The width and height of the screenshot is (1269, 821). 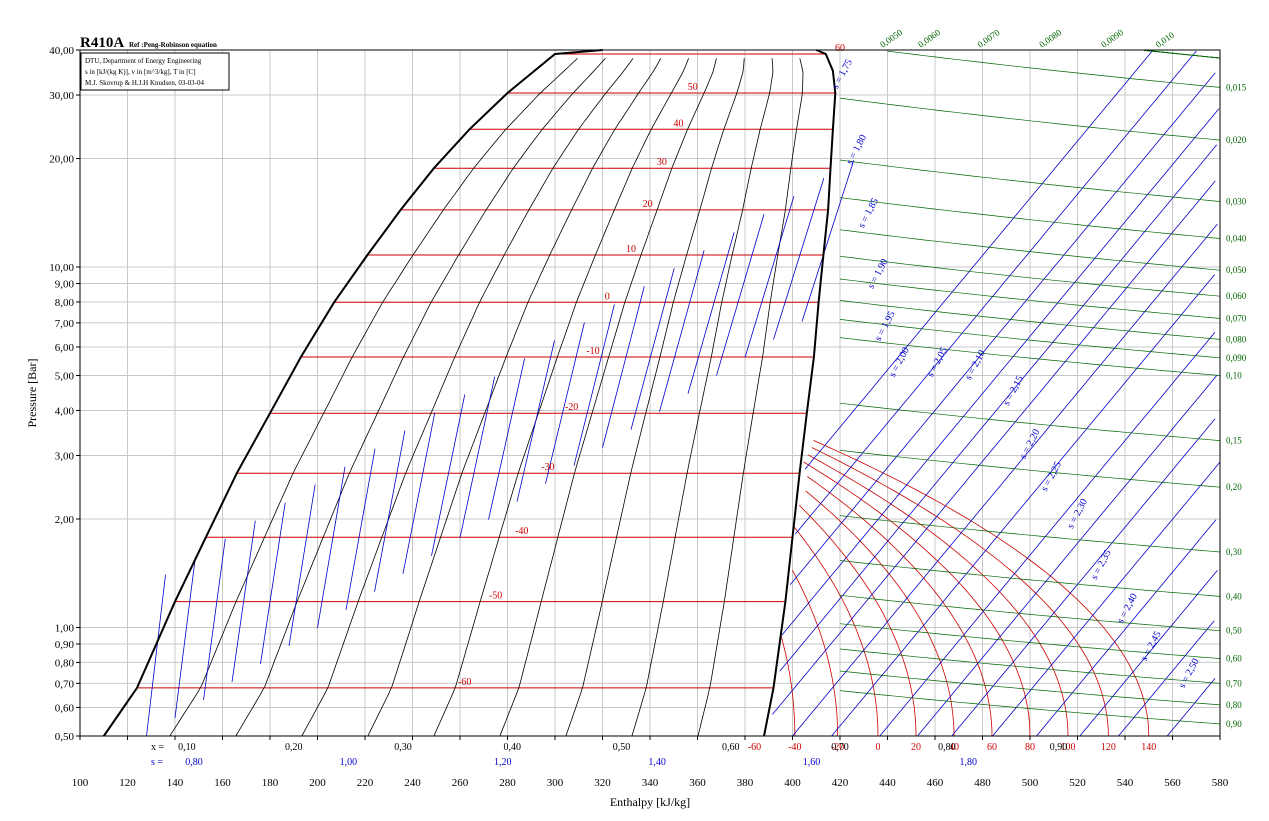 I want to click on vapor-isotherm-label: -60, so click(x=754, y=747).